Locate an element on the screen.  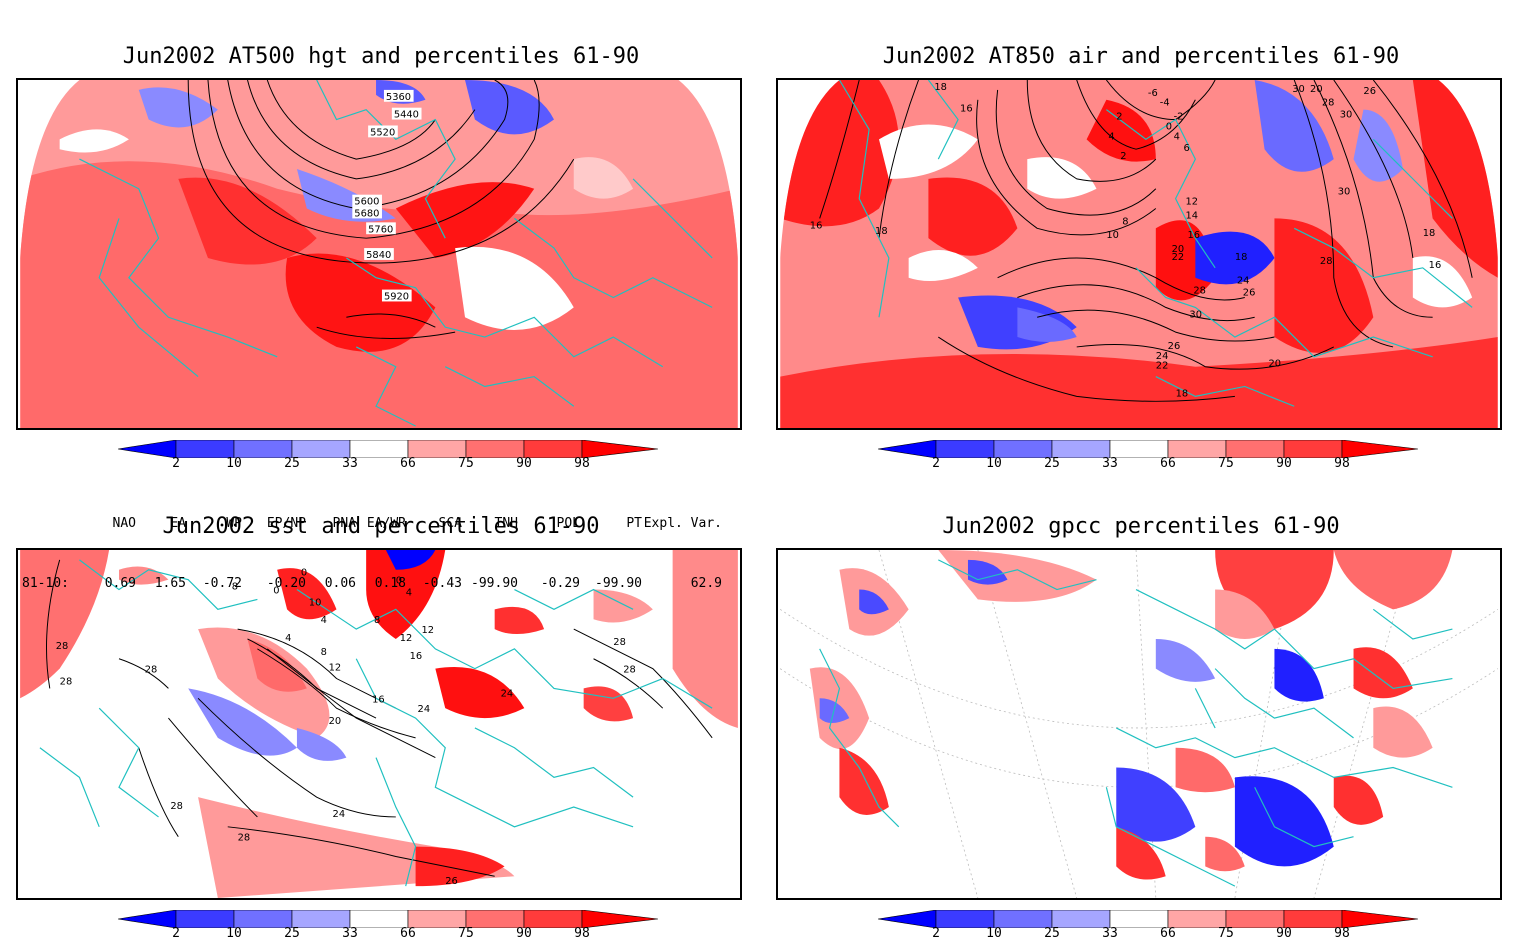
index-value: -99.90 is located at coordinates (618, 583).